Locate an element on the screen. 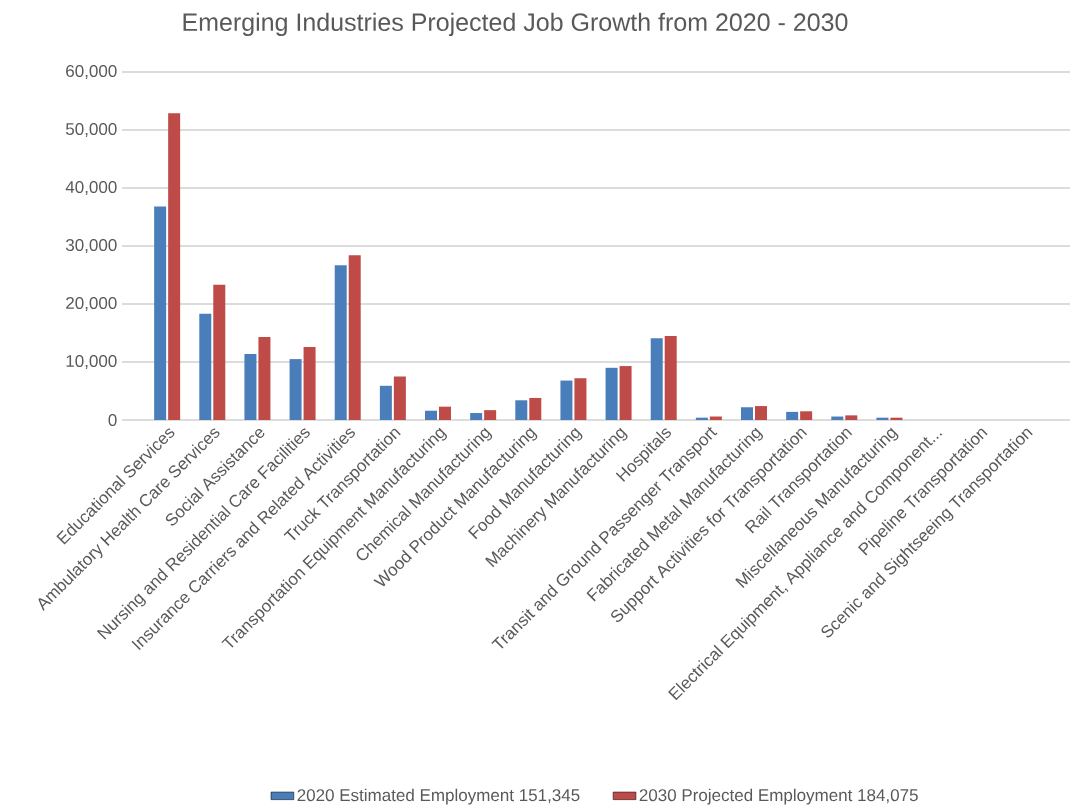 The width and height of the screenshot is (1070, 807). legend-label: 2020 Estimated Employment 151,345 is located at coordinates (438, 796).